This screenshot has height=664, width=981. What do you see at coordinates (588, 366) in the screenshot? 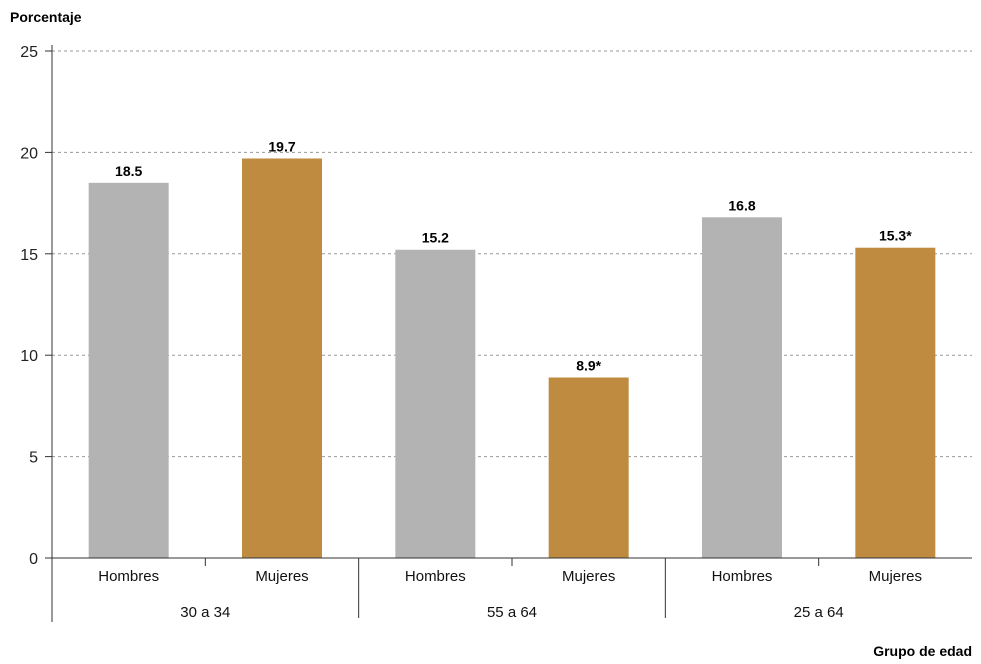
I see `bar-value-label: 8.9*` at bounding box center [588, 366].